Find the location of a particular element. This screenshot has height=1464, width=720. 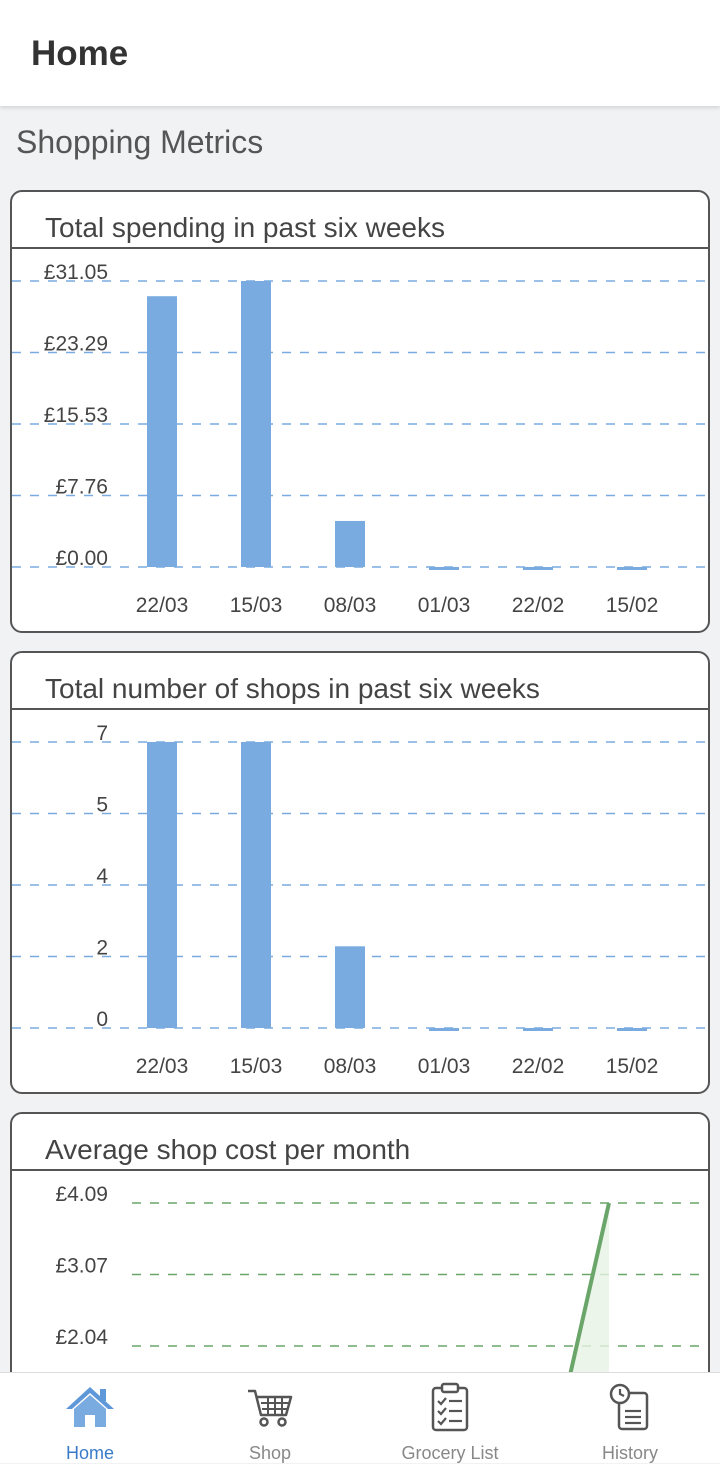

y-tick-label: £4.09 is located at coordinates (81, 1194).